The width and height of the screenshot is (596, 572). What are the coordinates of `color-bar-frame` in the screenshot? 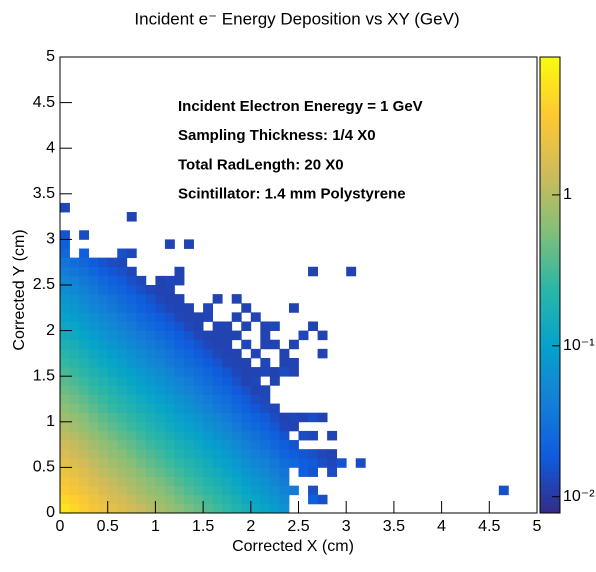 It's located at (550, 285).